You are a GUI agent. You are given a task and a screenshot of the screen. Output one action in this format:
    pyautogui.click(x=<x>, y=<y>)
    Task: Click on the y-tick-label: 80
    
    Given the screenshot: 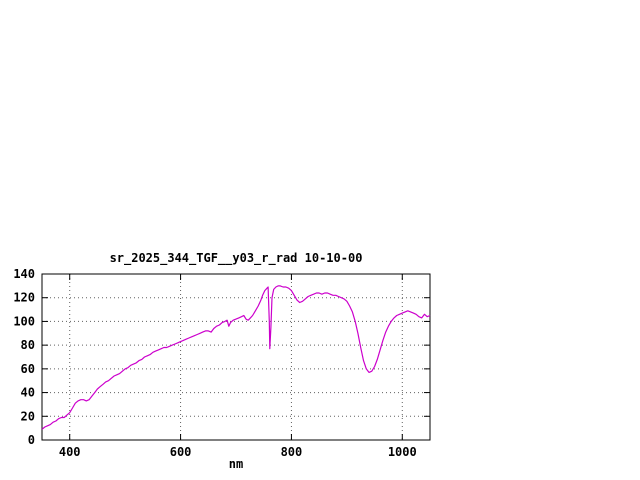 What is the action you would take?
    pyautogui.click(x=28, y=345)
    